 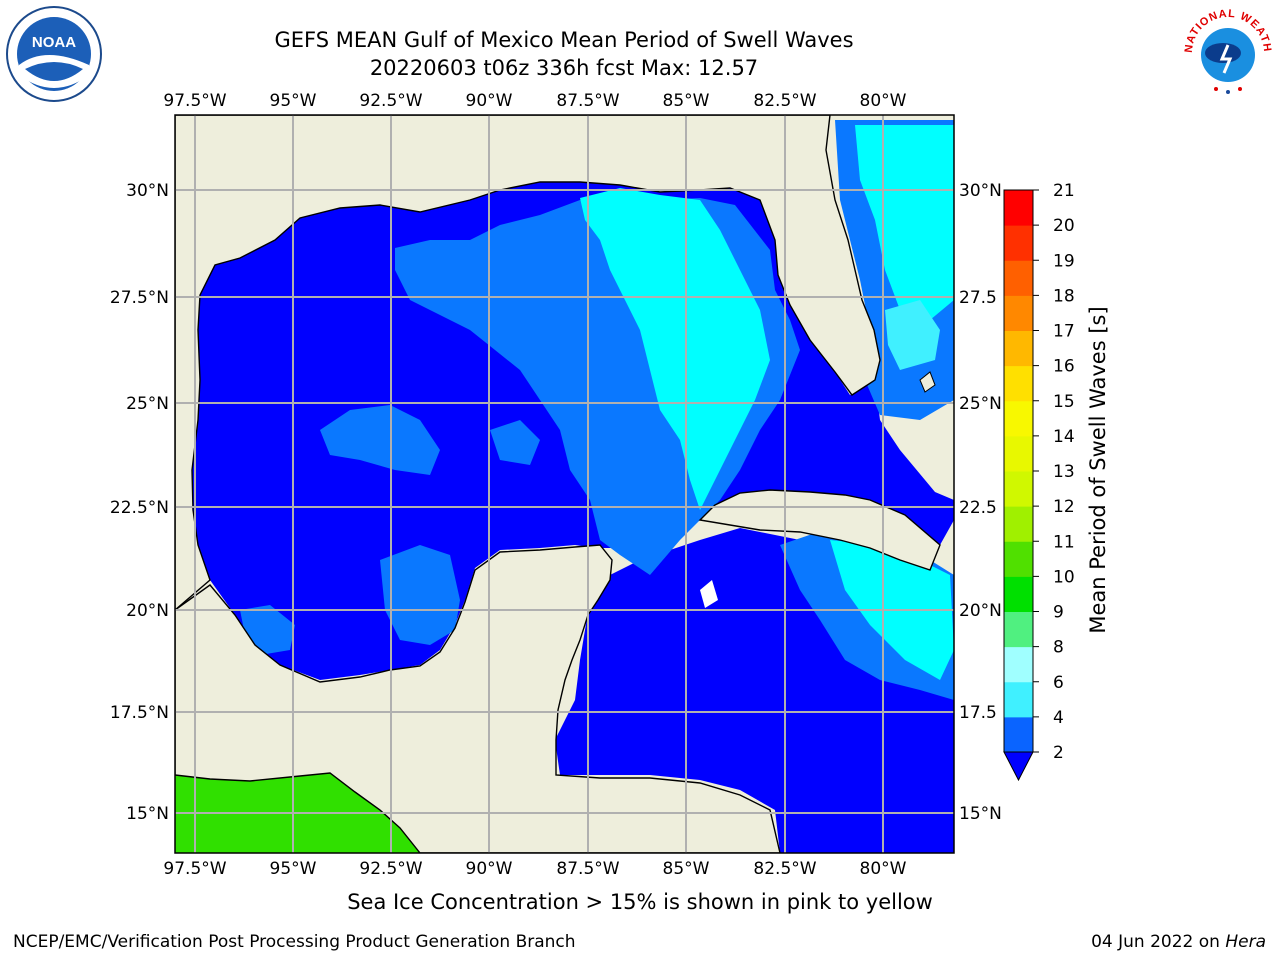 What do you see at coordinates (390, 869) in the screenshot?
I see `bottom-lon-label: 92.5°W` at bounding box center [390, 869].